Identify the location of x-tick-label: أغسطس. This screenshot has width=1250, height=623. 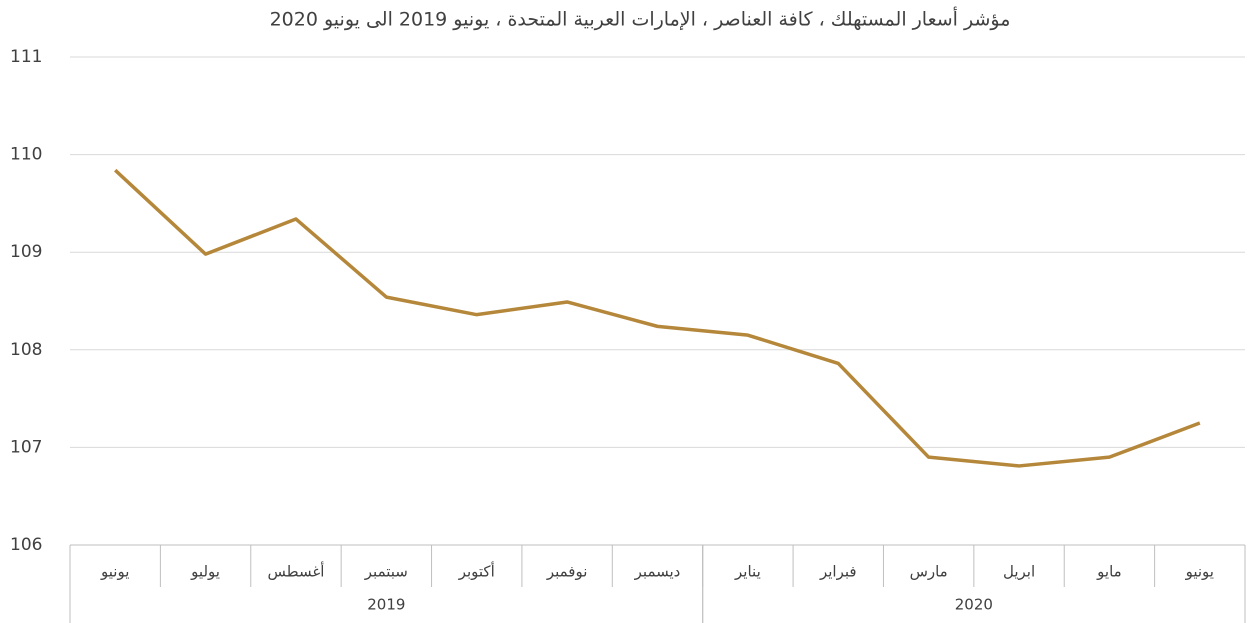
(296, 571).